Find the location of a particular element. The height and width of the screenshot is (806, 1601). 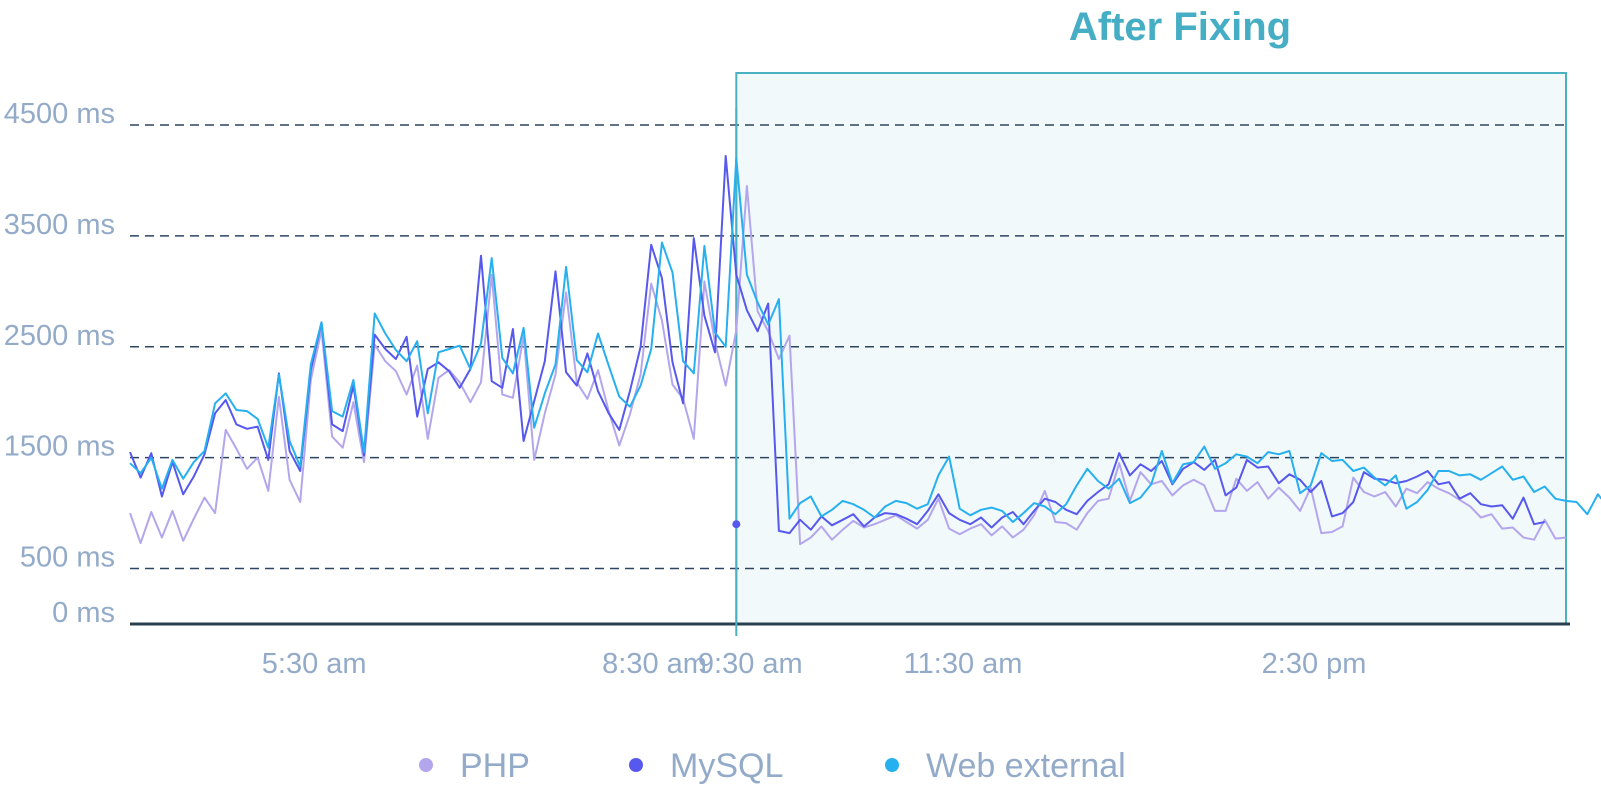

divider-marker-point is located at coordinates (736, 524).